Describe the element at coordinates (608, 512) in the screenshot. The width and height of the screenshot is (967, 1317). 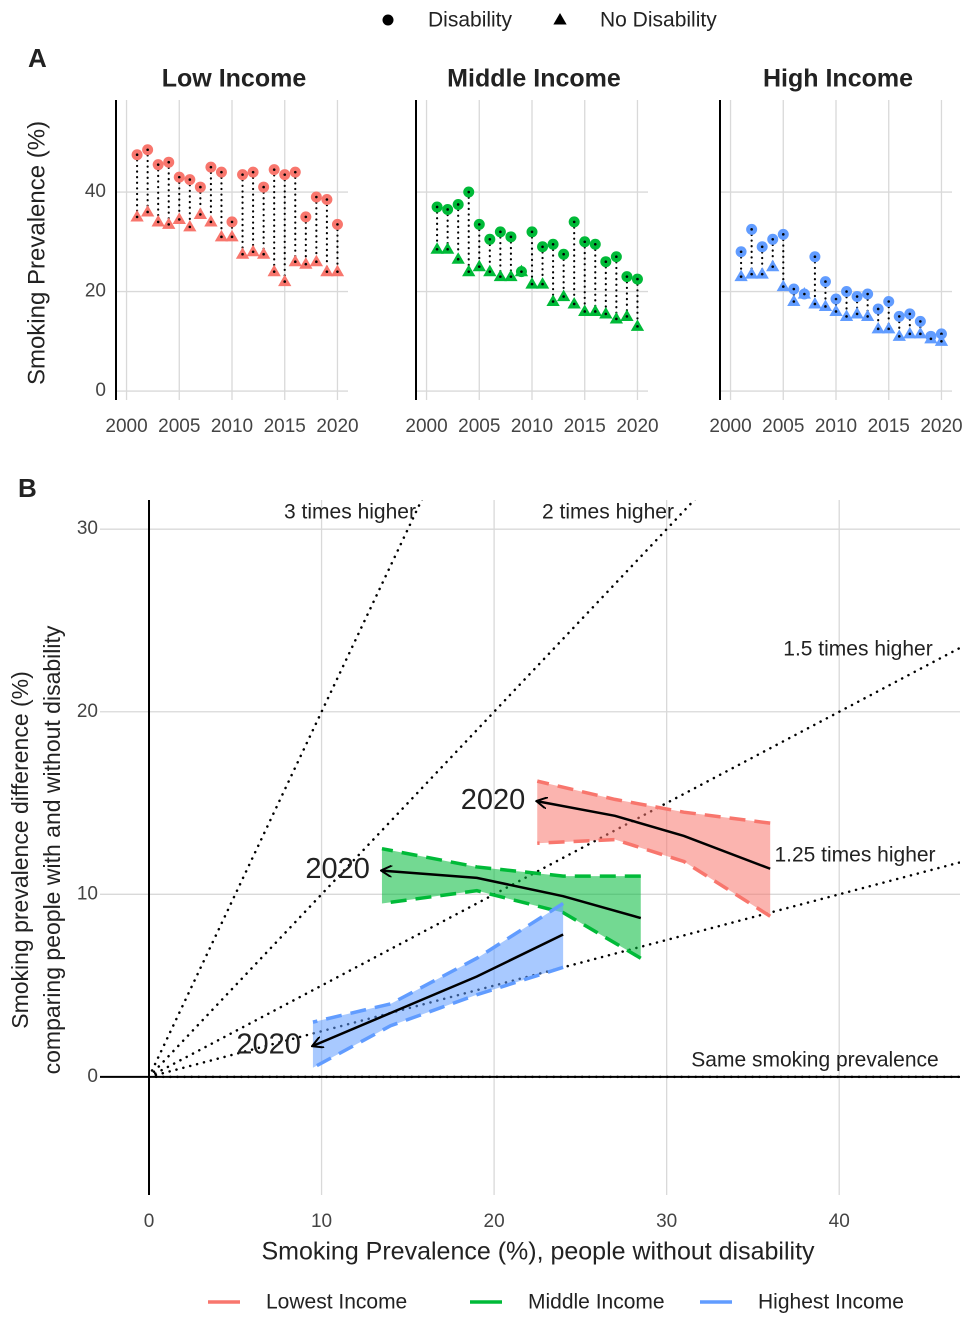
I see `reference-label: 2 times higher` at that location.